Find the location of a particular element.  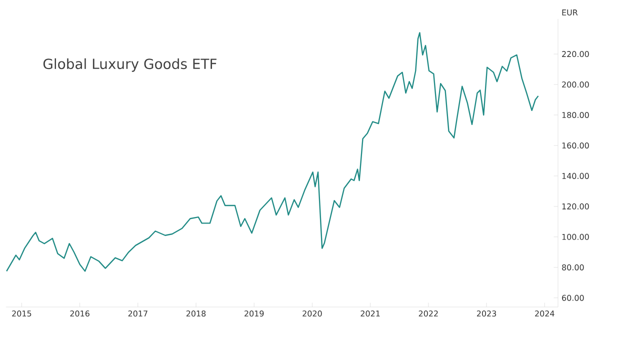

text: Global Luxury Goods ETF is located at coordinates (129, 65).